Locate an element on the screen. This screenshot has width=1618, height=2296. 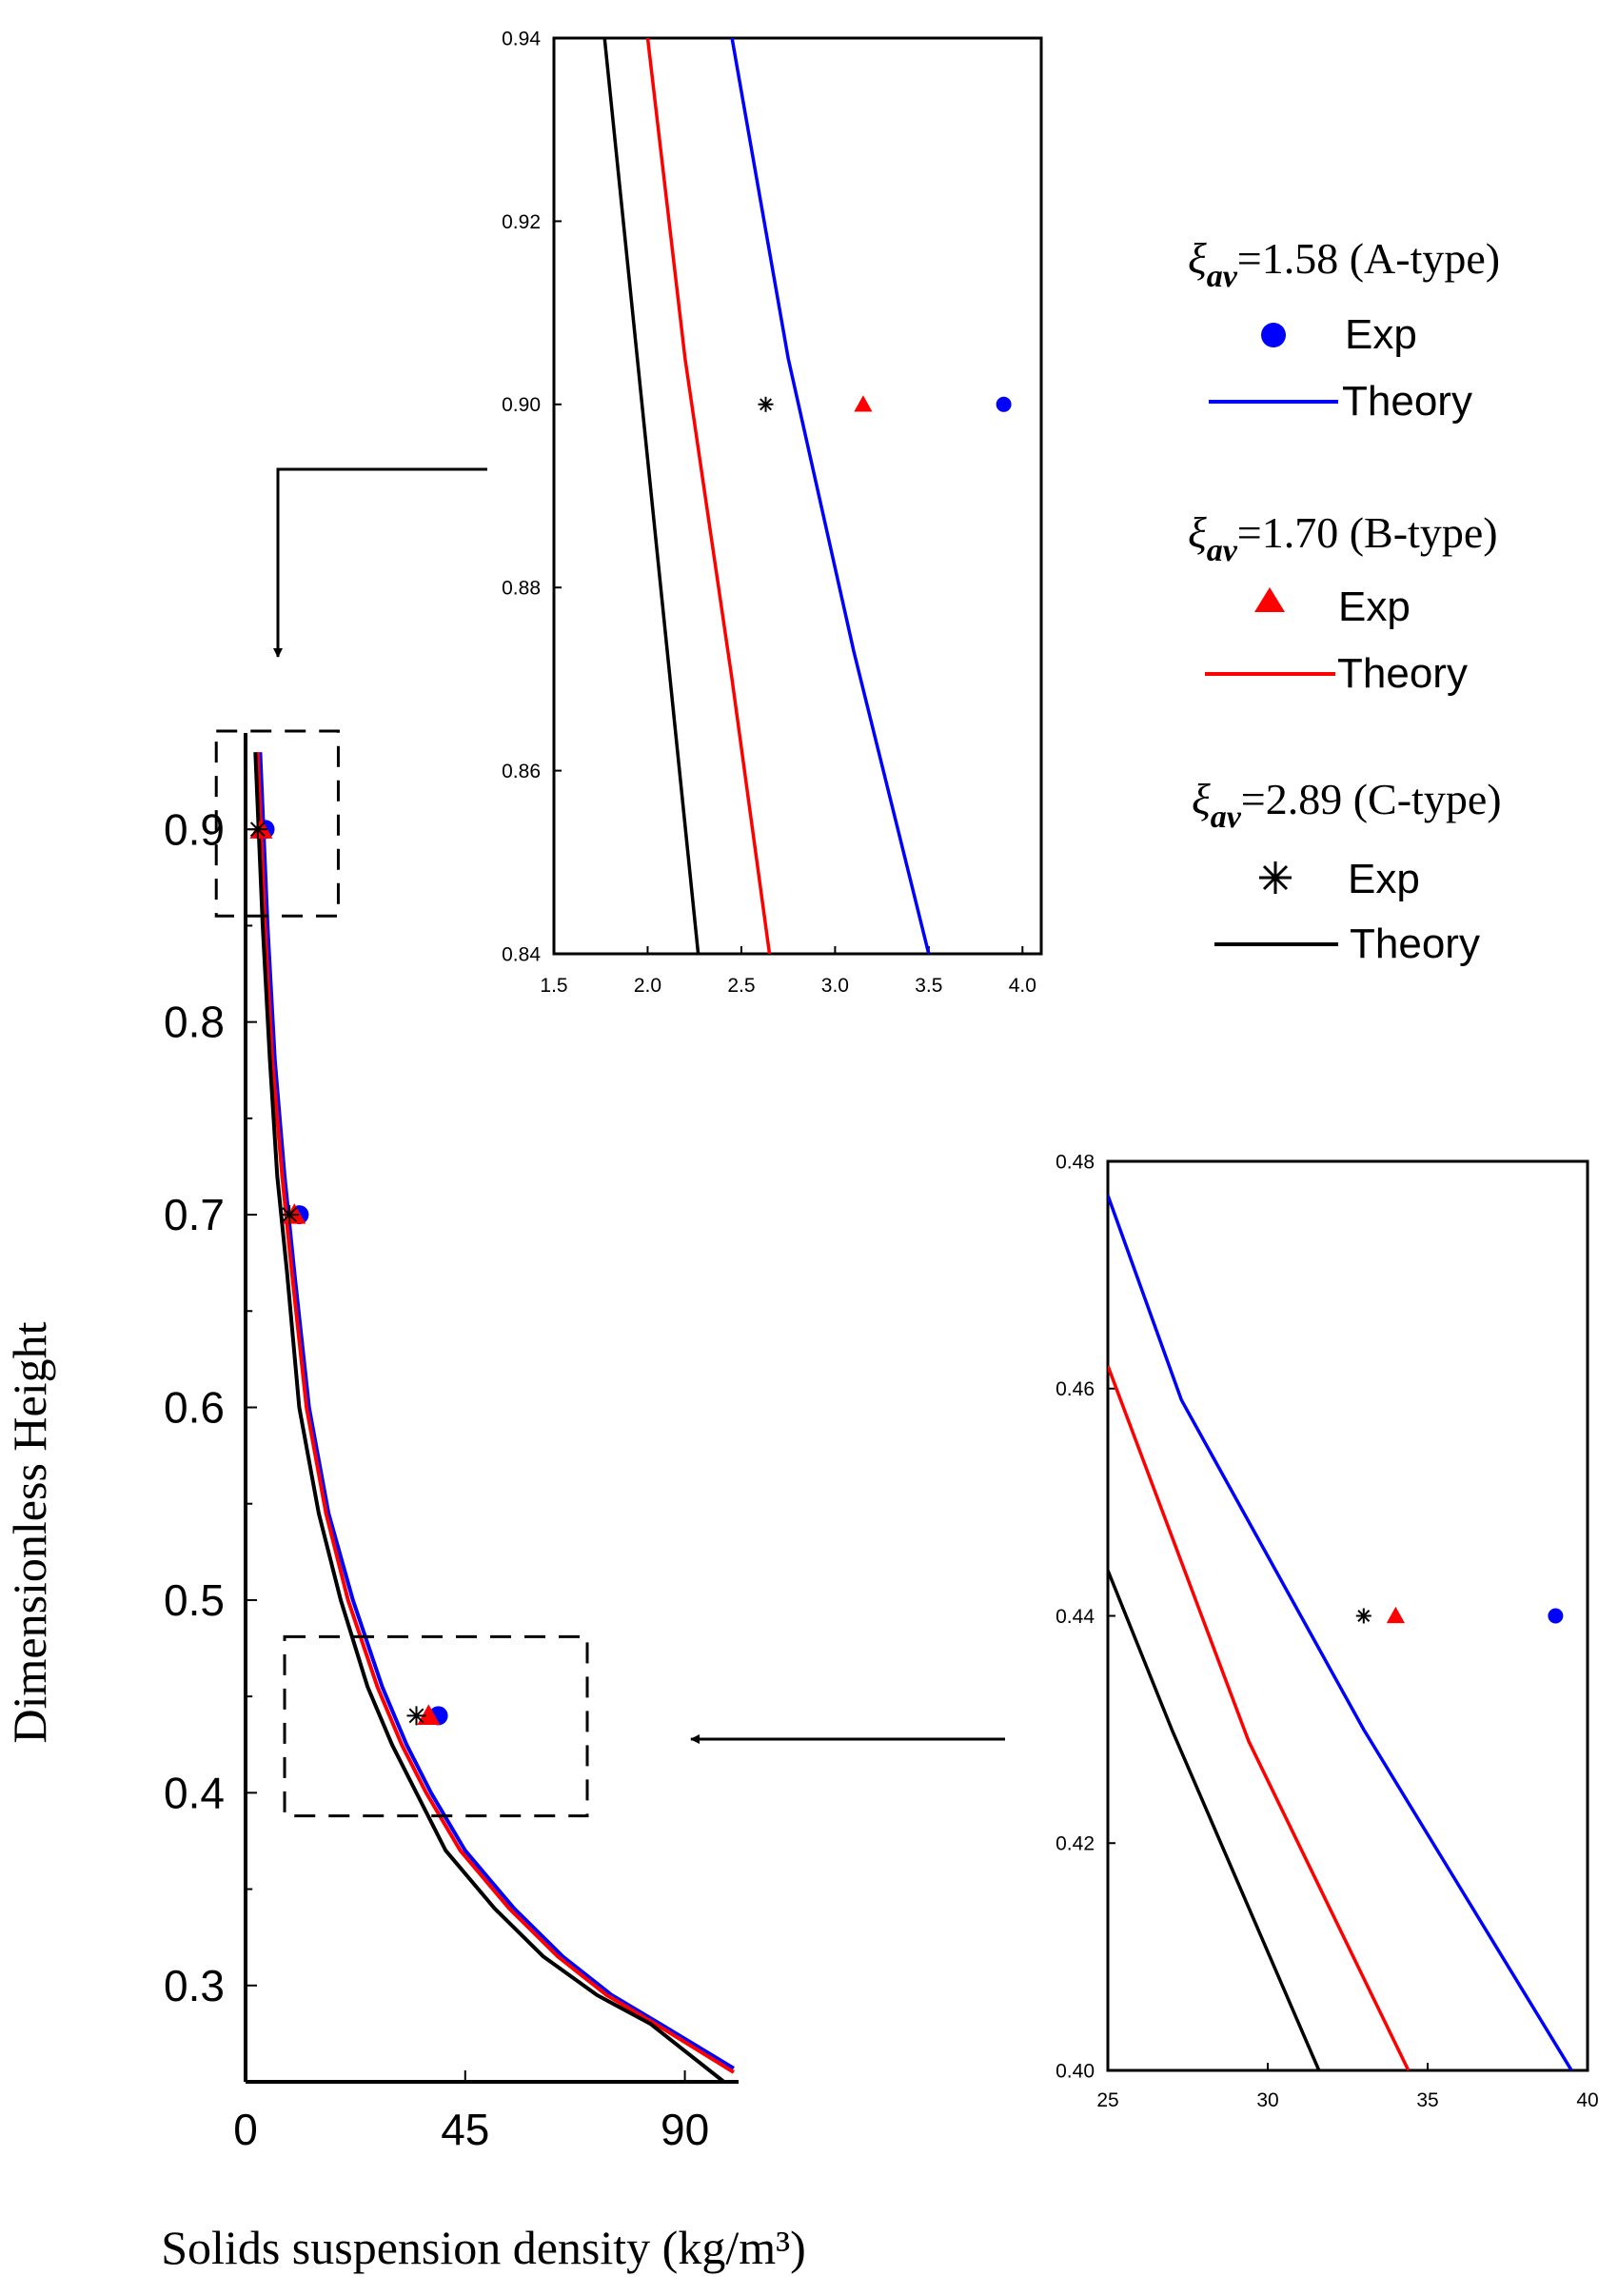
legend-a-subscript: av is located at coordinates (1222, 276).